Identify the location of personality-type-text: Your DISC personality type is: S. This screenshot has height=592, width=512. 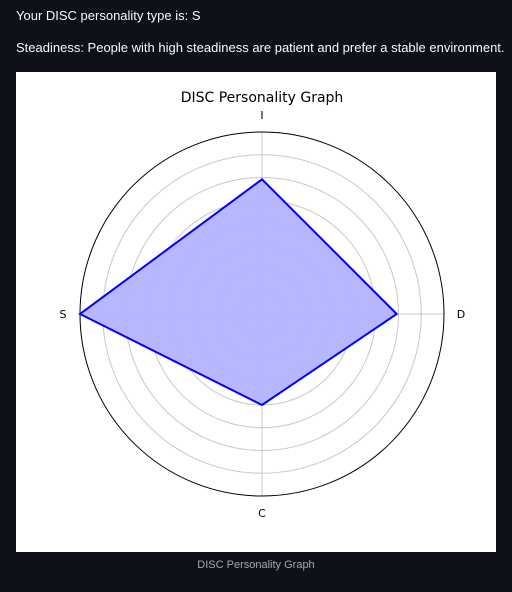
(108, 15).